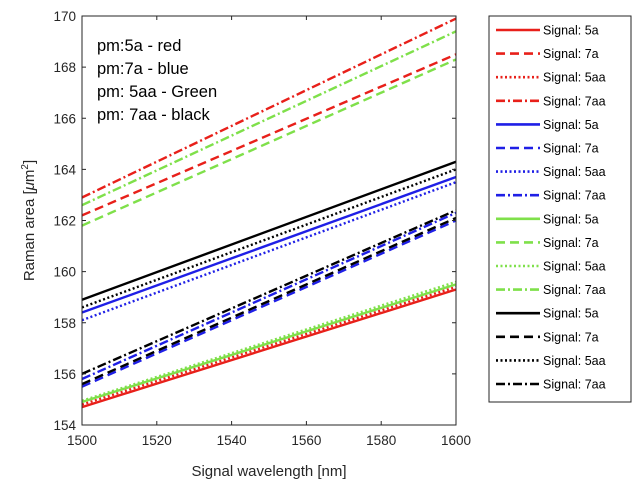 The image size is (639, 490). Describe the element at coordinates (157, 440) in the screenshot. I see `x-tick-label: 1520` at that location.